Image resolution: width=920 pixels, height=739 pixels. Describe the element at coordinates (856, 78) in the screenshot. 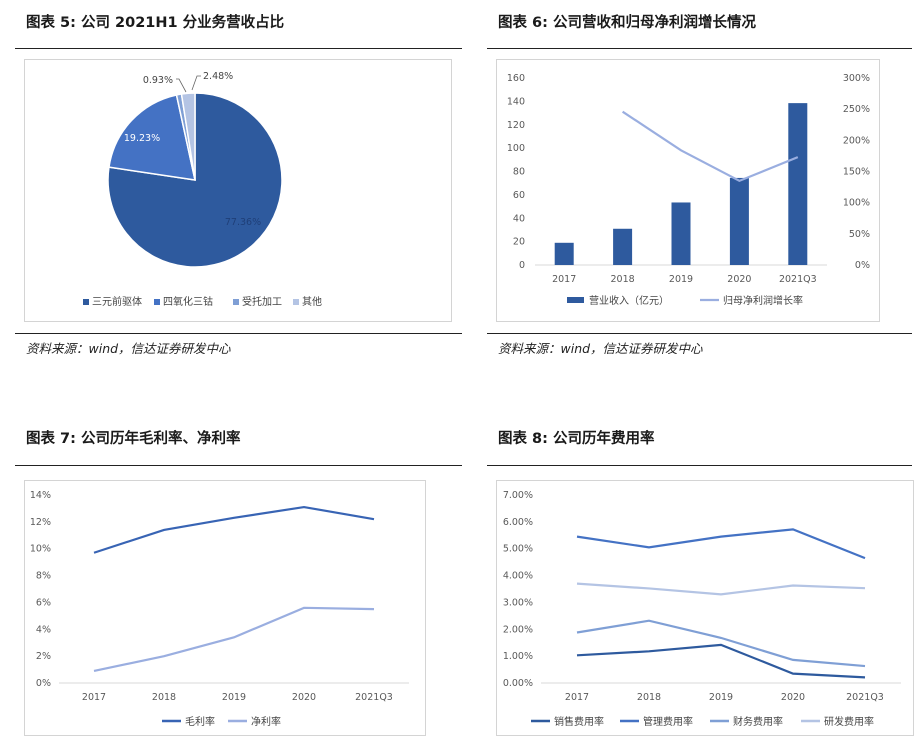

I see `y-right-tick-300: 300%` at that location.